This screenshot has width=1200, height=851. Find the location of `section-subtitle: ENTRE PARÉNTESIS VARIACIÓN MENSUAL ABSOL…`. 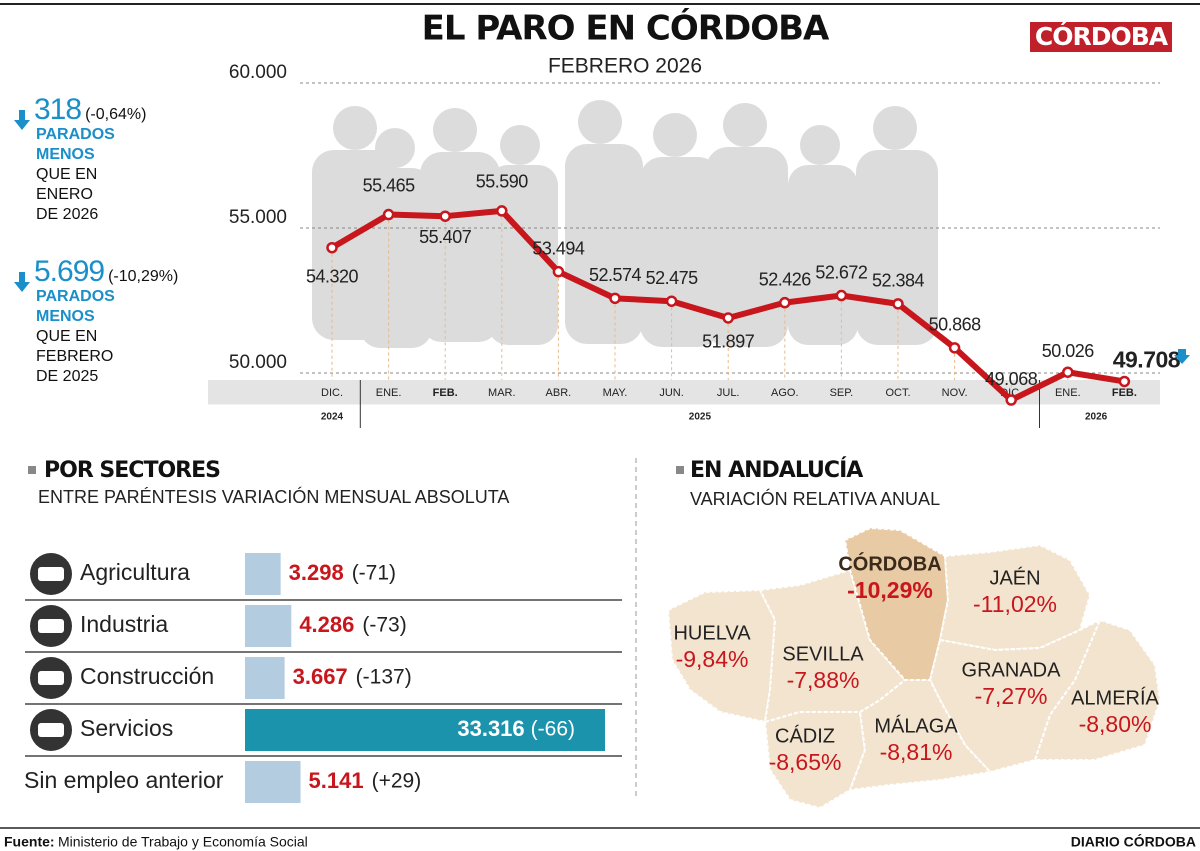

section-subtitle: ENTRE PARÉNTESIS VARIACIÓN MENSUAL ABSOL… is located at coordinates (273, 496).